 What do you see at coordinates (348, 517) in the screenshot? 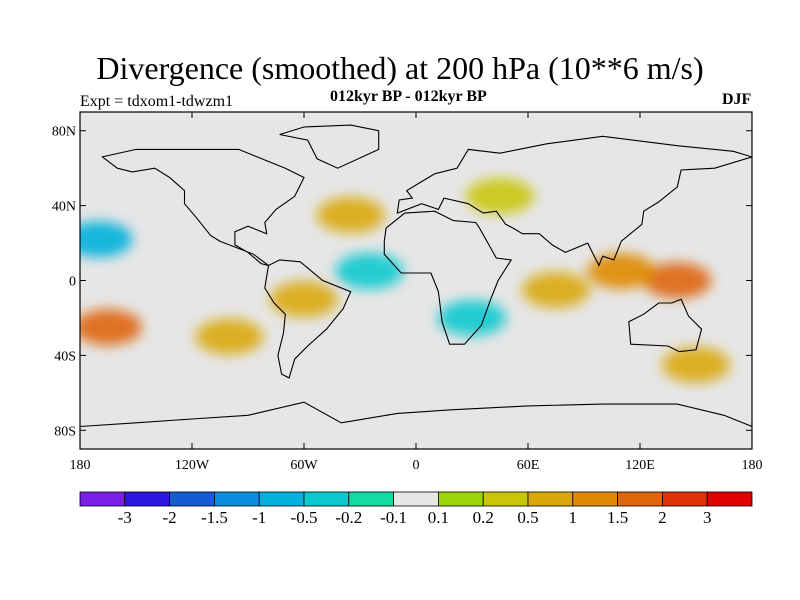
I see `colorbar-label-5: -0.2` at bounding box center [348, 517].